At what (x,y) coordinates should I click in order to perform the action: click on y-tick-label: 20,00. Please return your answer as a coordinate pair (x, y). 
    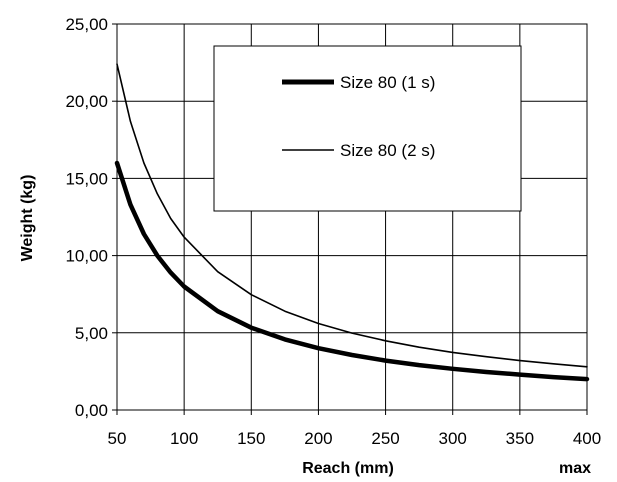
    Looking at the image, I should click on (86, 101).